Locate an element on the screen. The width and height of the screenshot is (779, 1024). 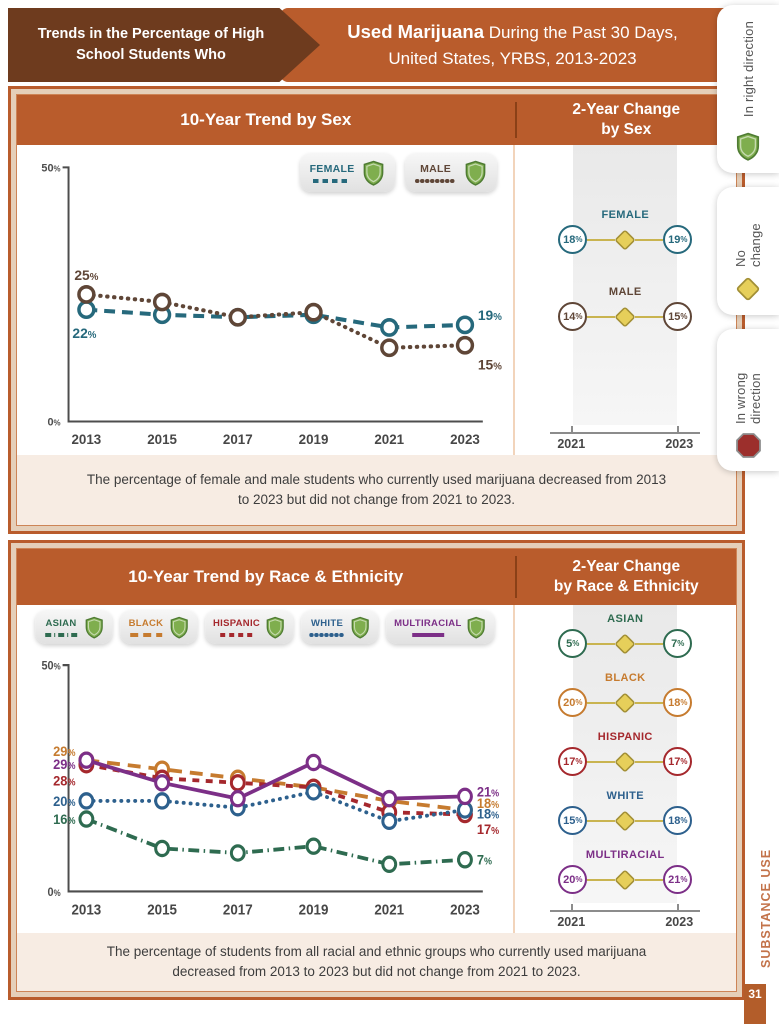
change-axis: 2021 2023 is located at coordinates (625, 916).